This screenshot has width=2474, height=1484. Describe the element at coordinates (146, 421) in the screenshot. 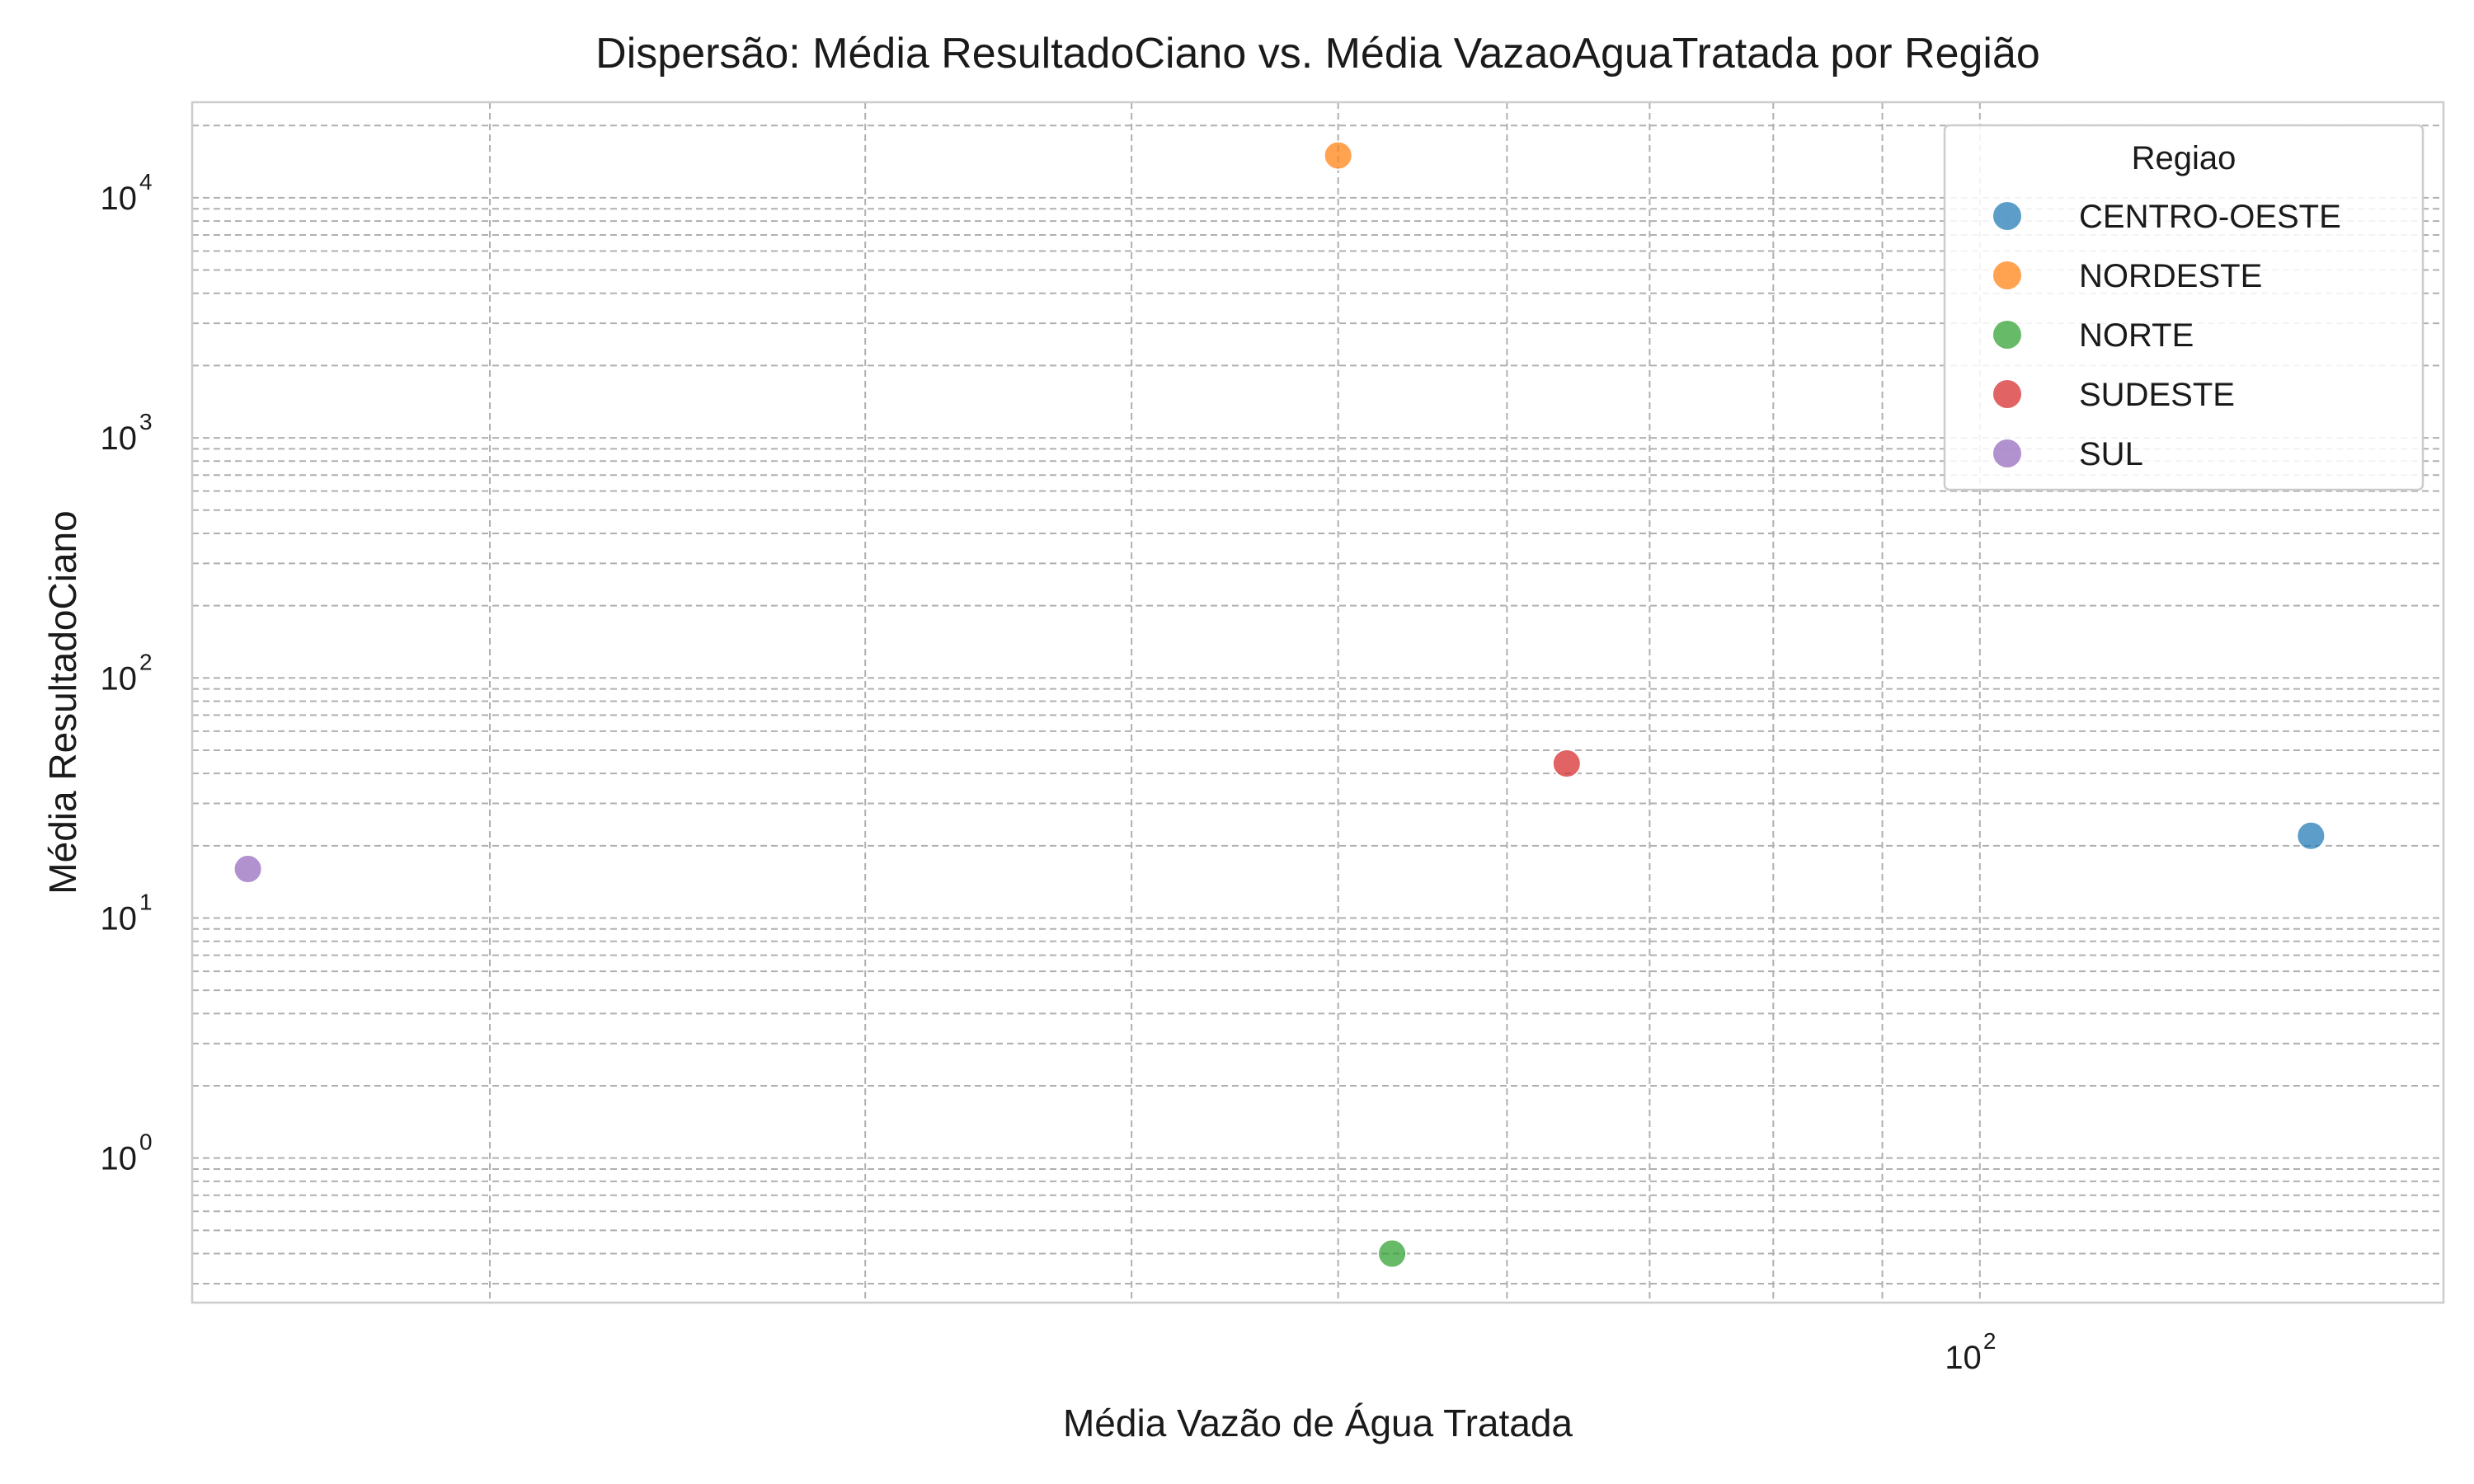

I see `y-tick-exponent: 3` at that location.